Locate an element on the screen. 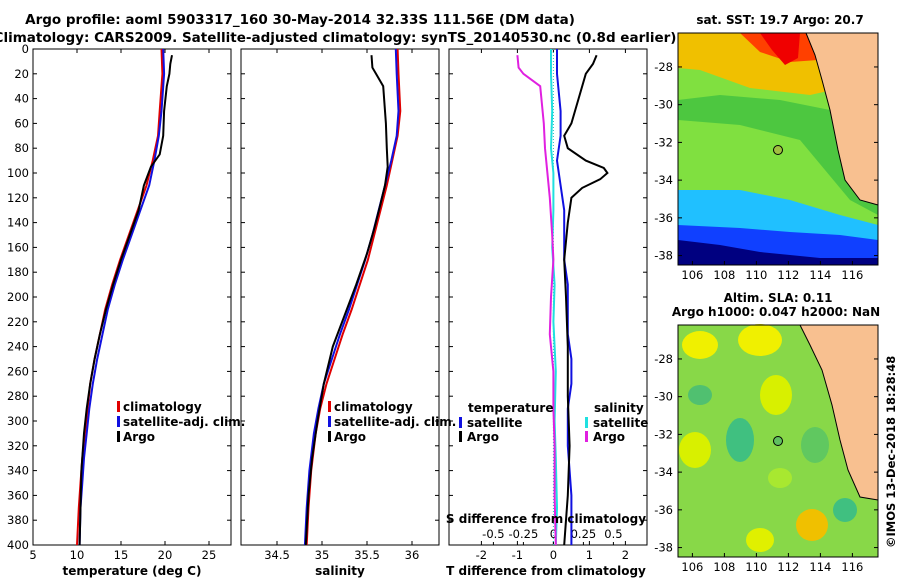 The height and width of the screenshot is (580, 900). sst-map-frame is located at coordinates (778, 149).